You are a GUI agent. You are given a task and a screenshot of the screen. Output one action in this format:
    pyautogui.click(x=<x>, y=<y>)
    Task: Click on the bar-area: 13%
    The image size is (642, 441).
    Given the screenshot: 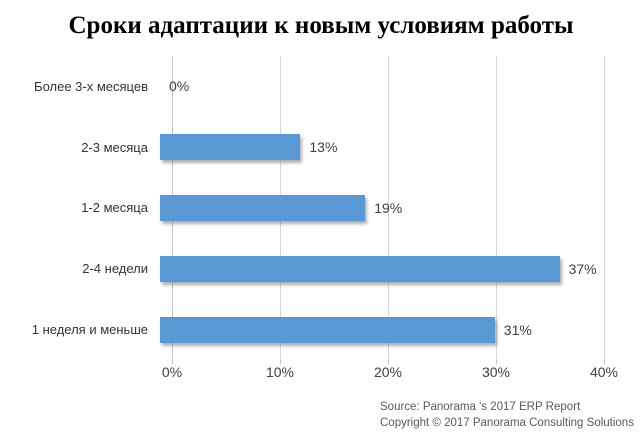 What is the action you would take?
    pyautogui.click(x=376, y=147)
    